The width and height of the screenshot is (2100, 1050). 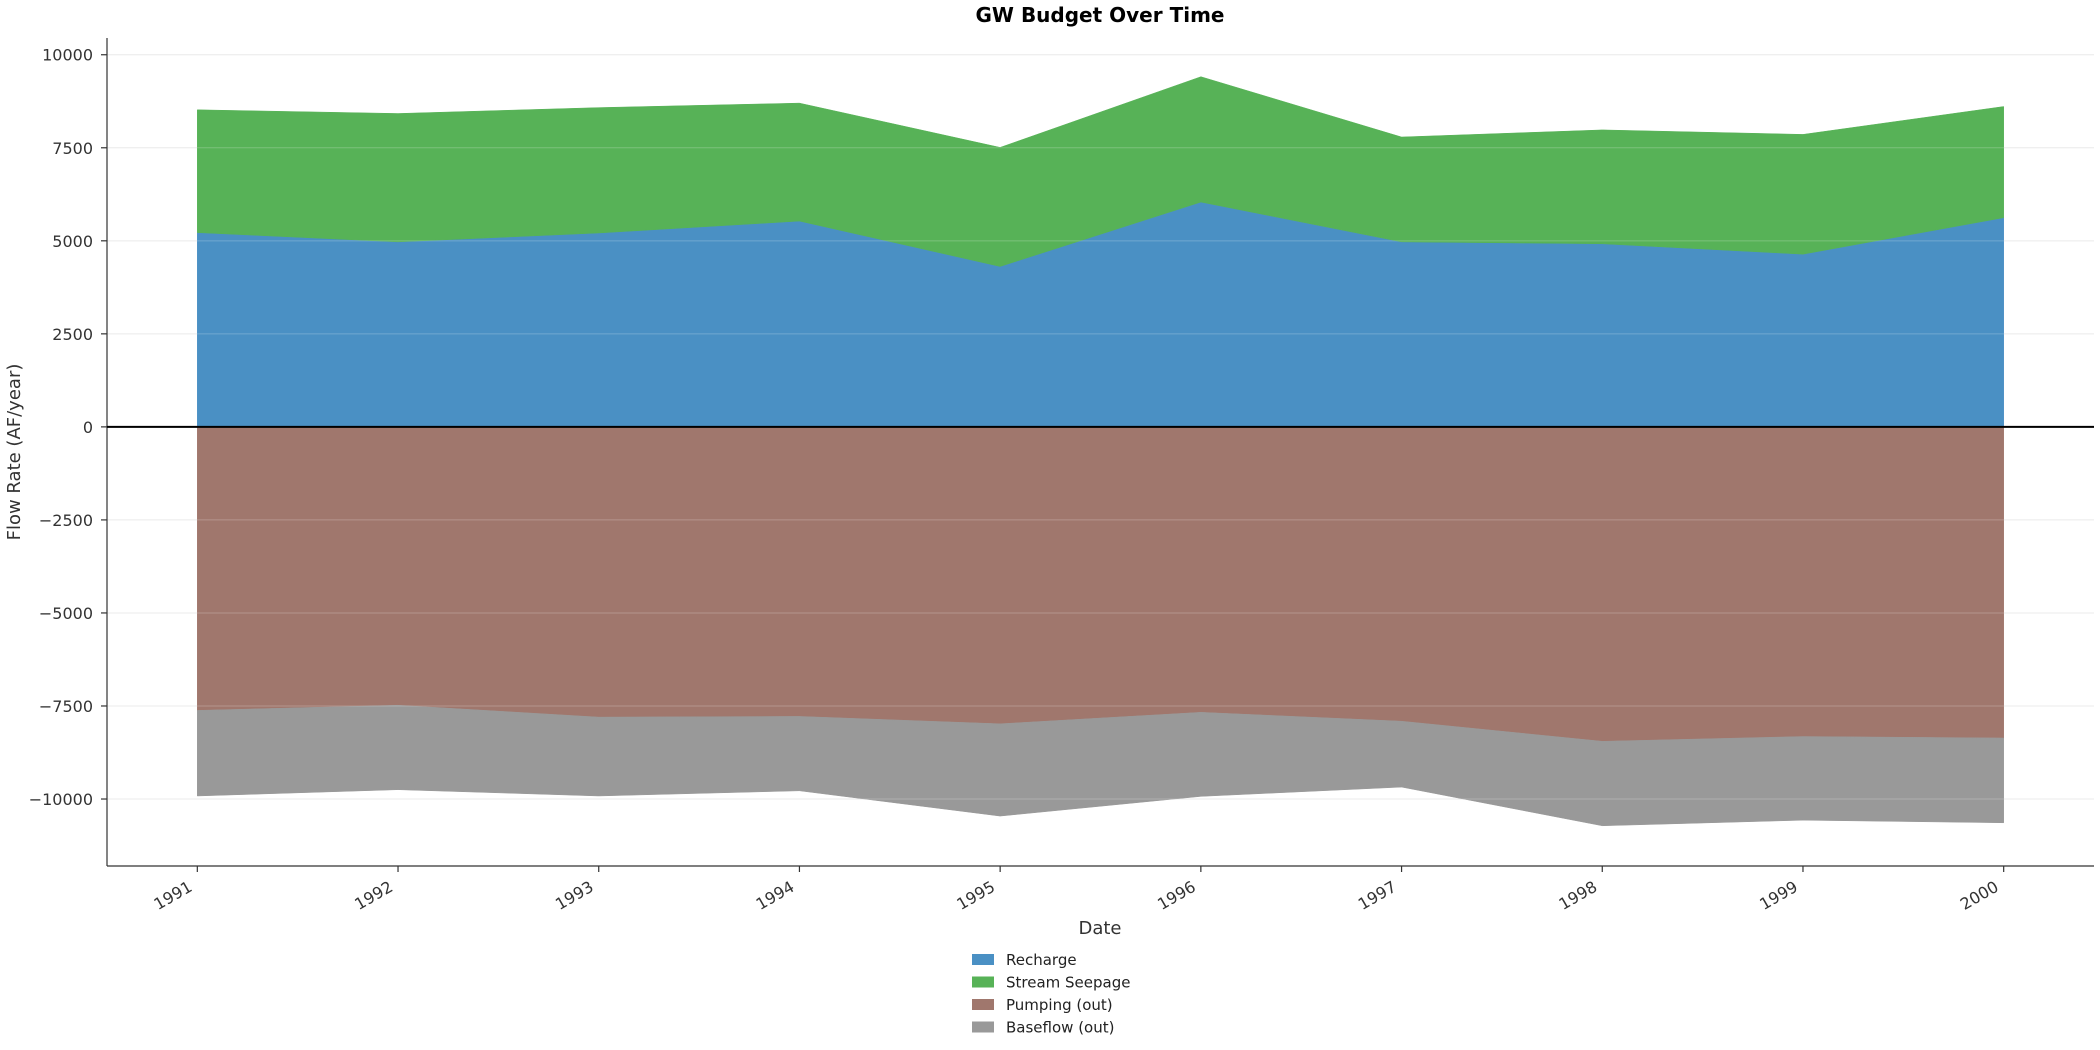 What do you see at coordinates (1100, 15) in the screenshot?
I see `chart-title: GW Budget Over Time` at bounding box center [1100, 15].